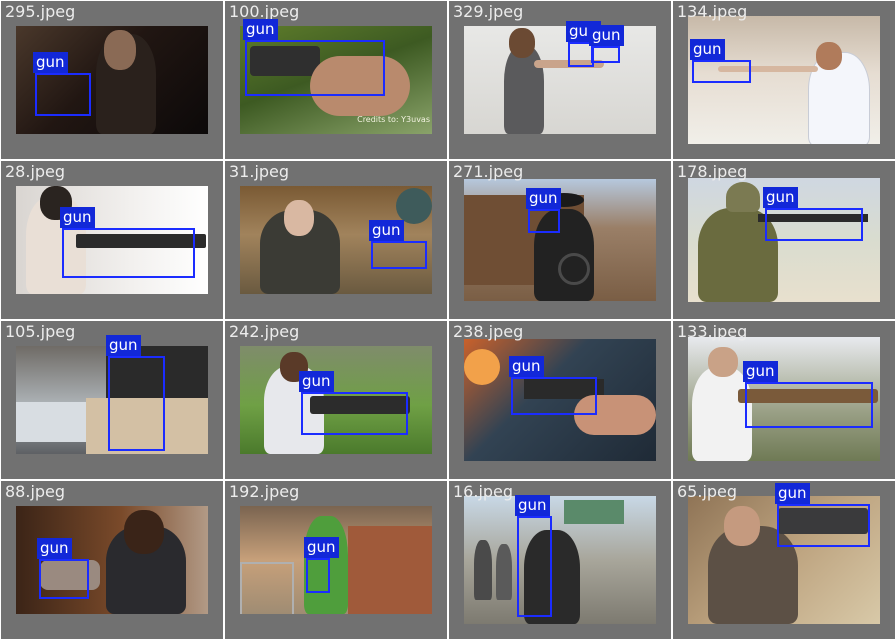 This screenshot has width=896, height=640. Describe the element at coordinates (259, 171) in the screenshot. I see `file-name: 31.jpeg` at that location.